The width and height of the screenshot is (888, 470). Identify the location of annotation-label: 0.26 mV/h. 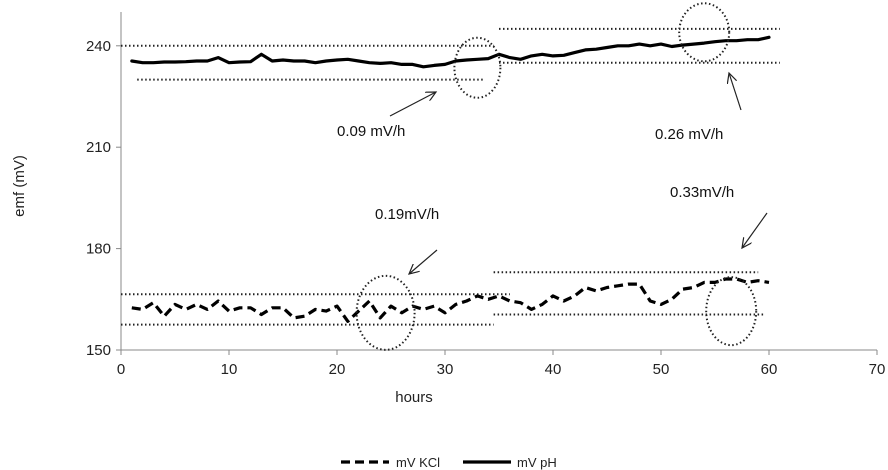
(689, 134).